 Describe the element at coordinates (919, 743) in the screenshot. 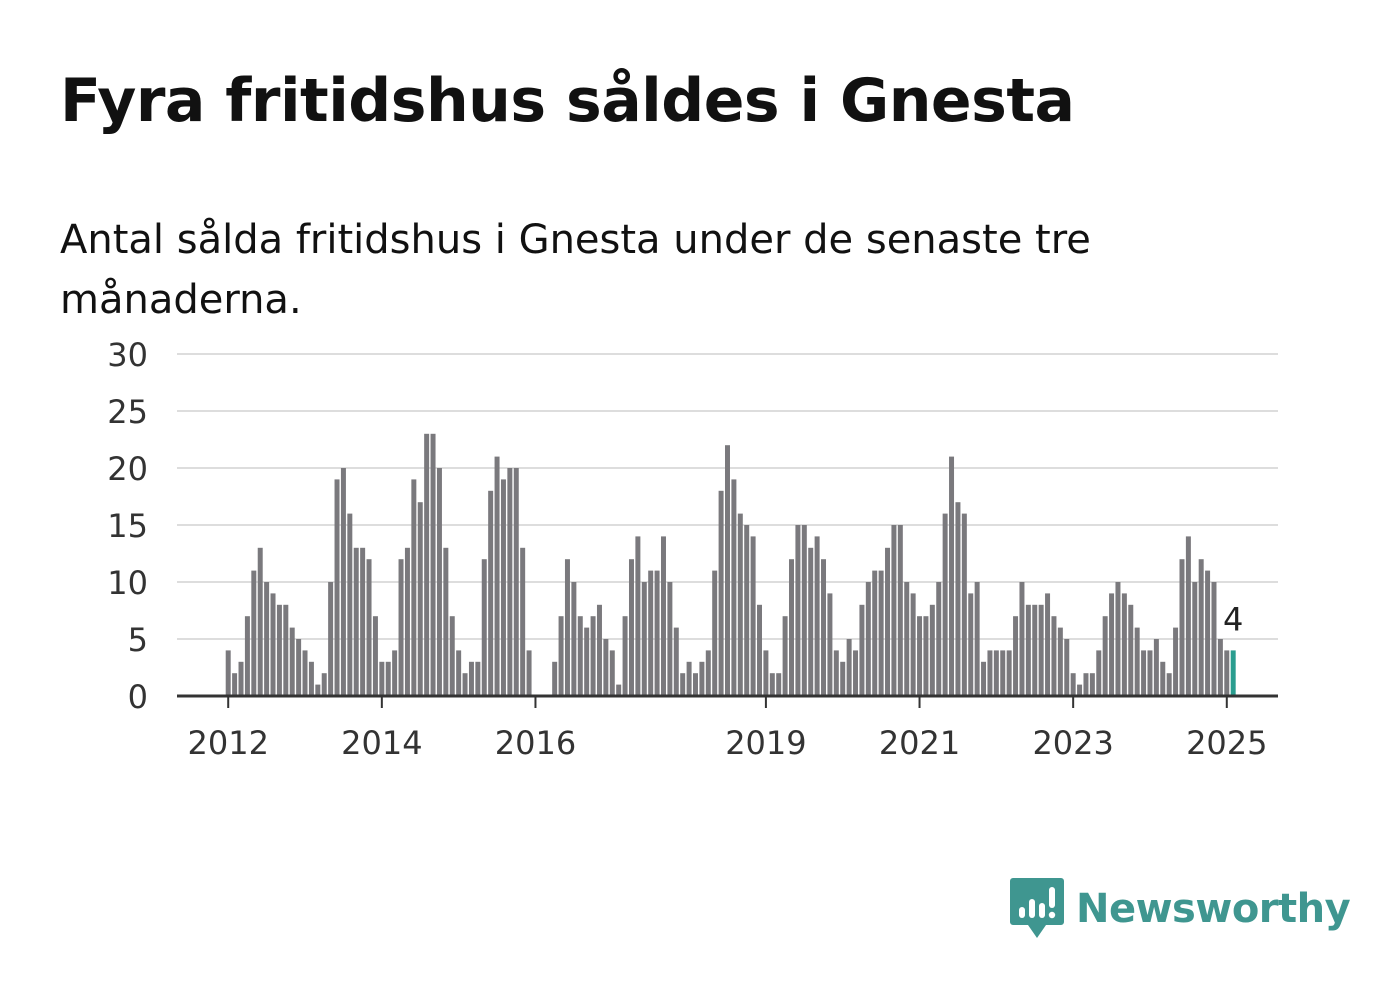

I see `x-tick-label: 2021` at that location.